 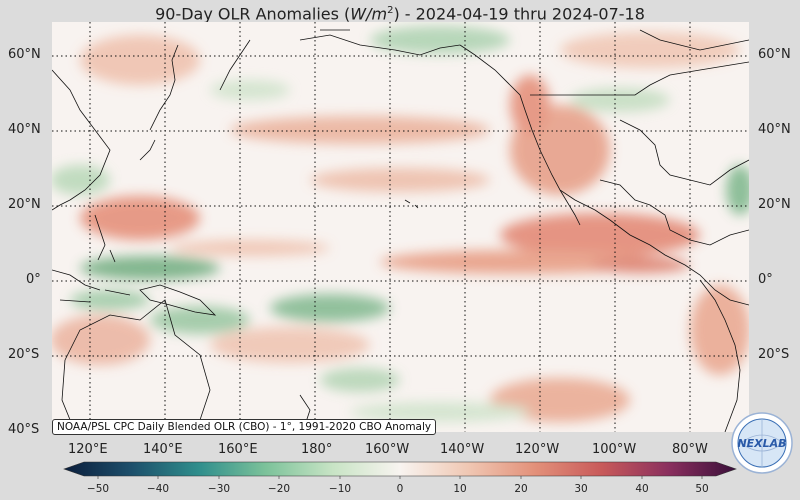 I want to click on lon-label: 100°W, so click(x=614, y=449).